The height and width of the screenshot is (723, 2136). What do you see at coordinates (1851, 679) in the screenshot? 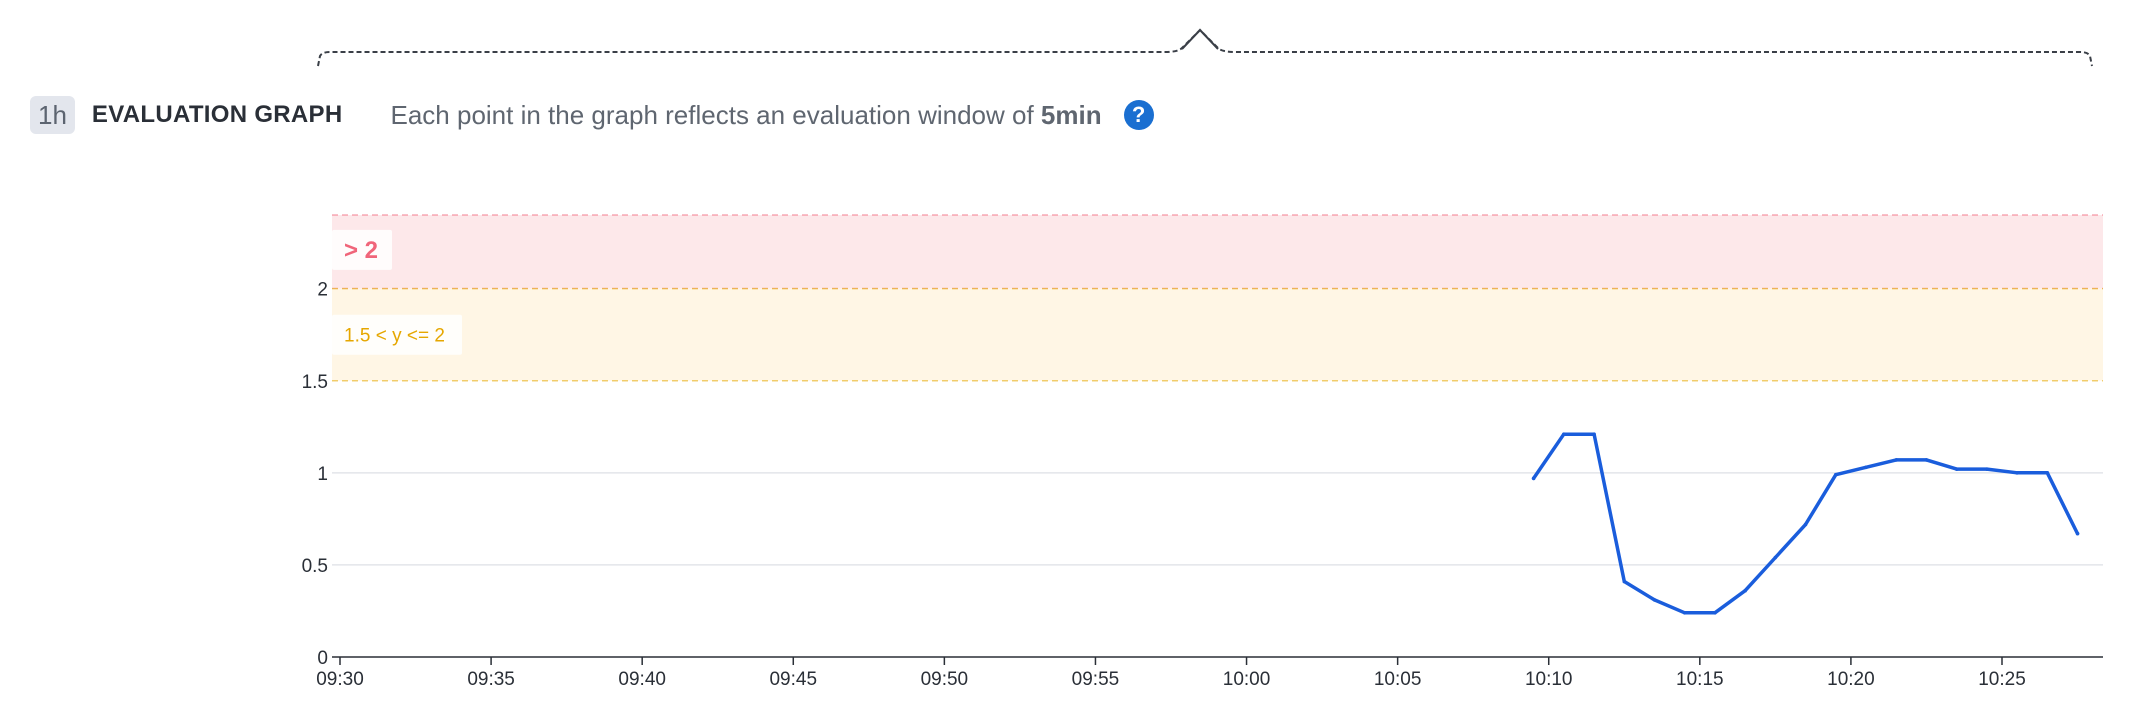
I see `x-tick-label: 10:20` at bounding box center [1851, 679].